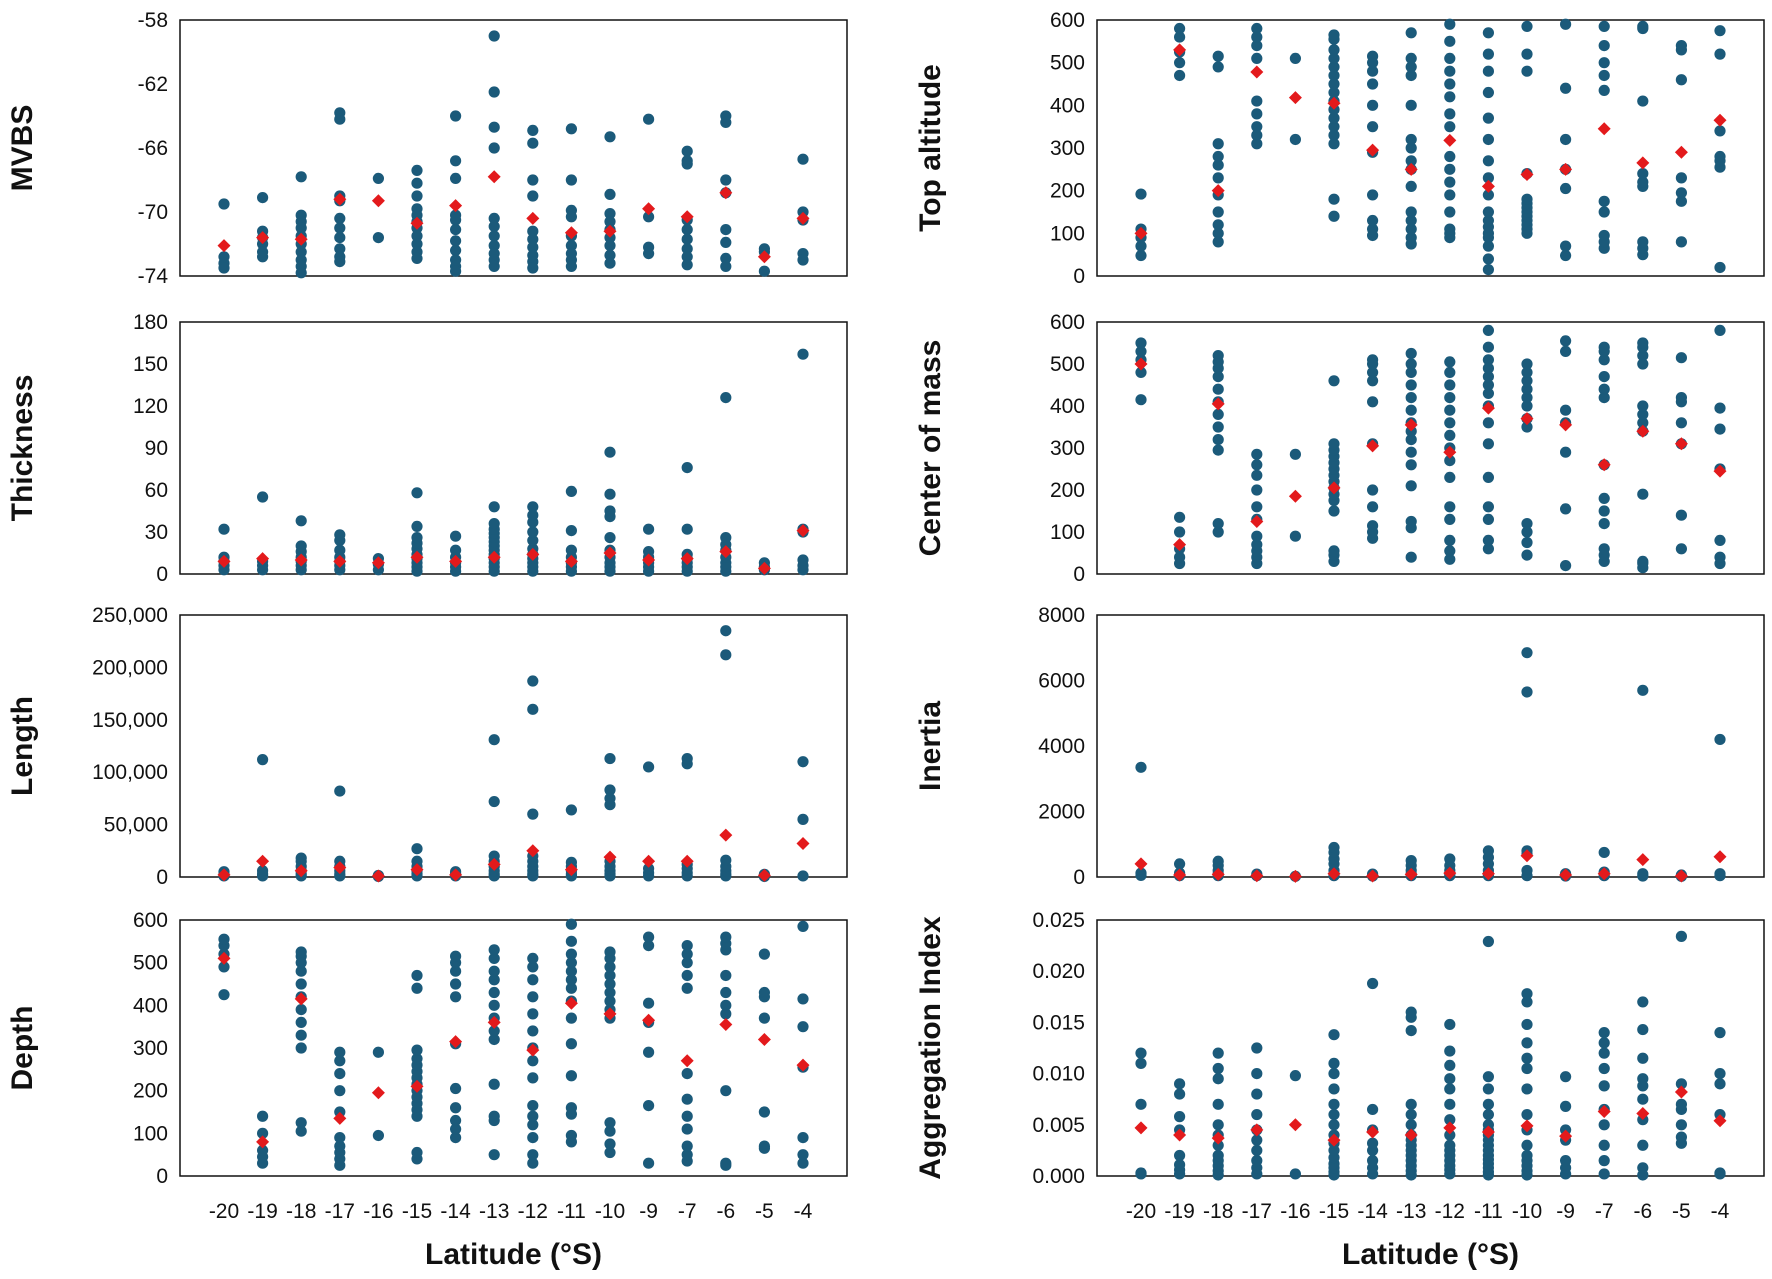  Describe the element at coordinates (156, 490) in the screenshot. I see `y-tick-label: 60` at that location.